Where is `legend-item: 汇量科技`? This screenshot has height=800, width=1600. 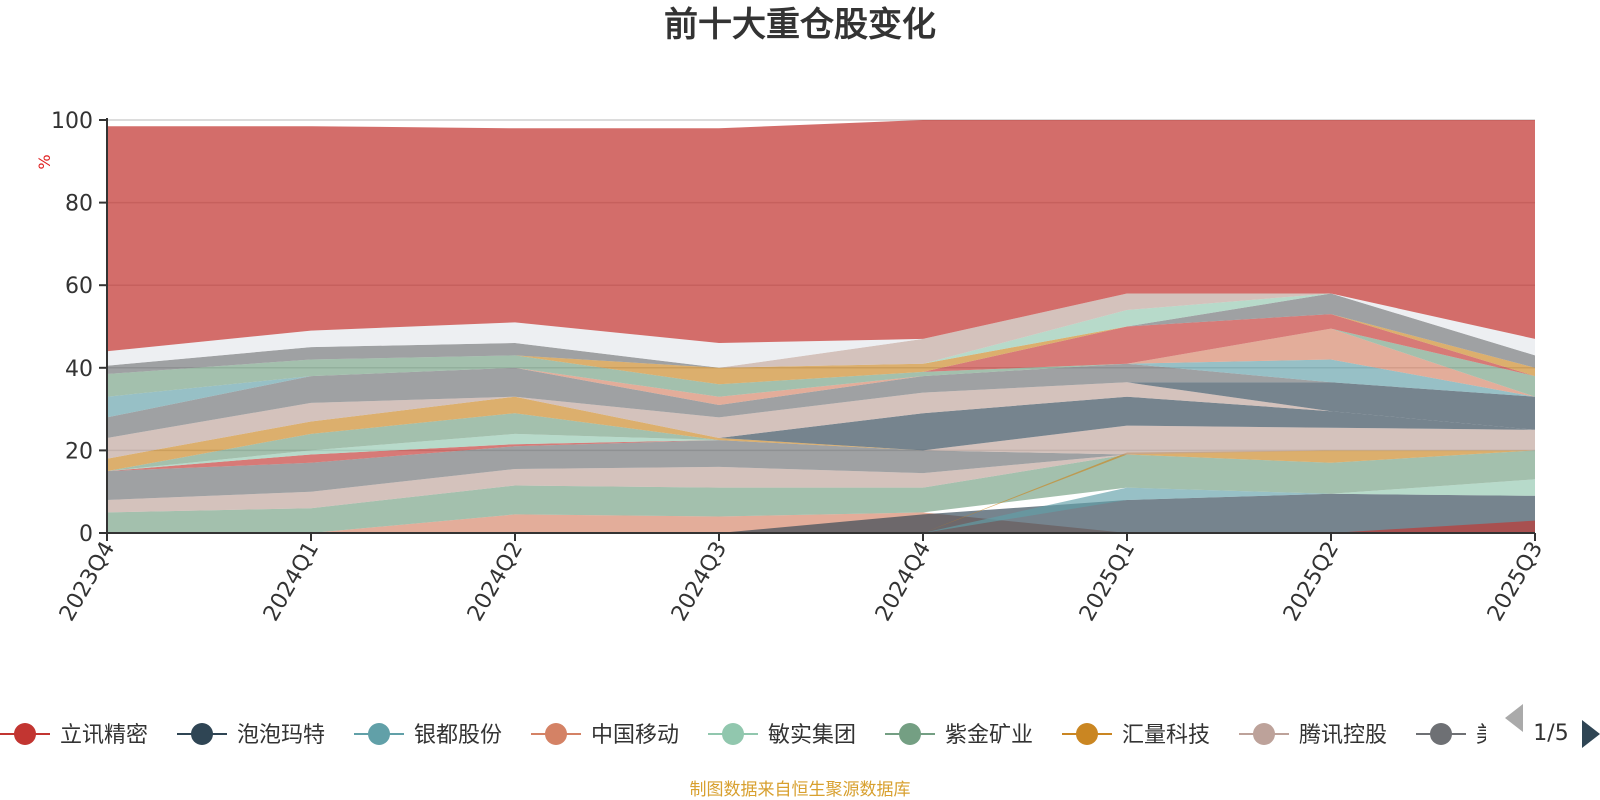
legend-item: 汇量科技 is located at coordinates (1136, 735).